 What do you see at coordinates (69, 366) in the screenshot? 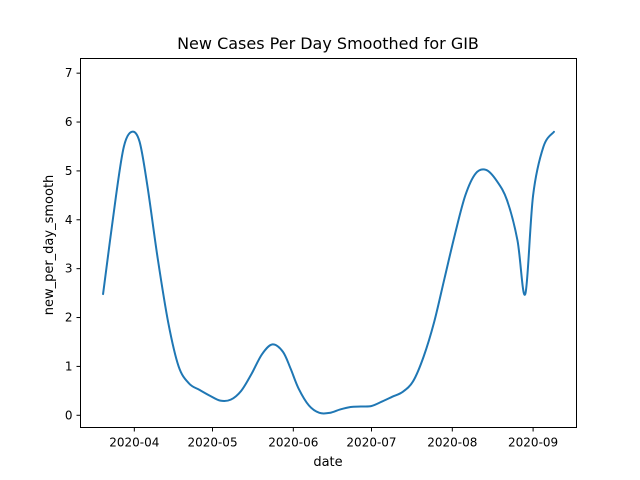
I see `y-tick-label: 1` at bounding box center [69, 366].